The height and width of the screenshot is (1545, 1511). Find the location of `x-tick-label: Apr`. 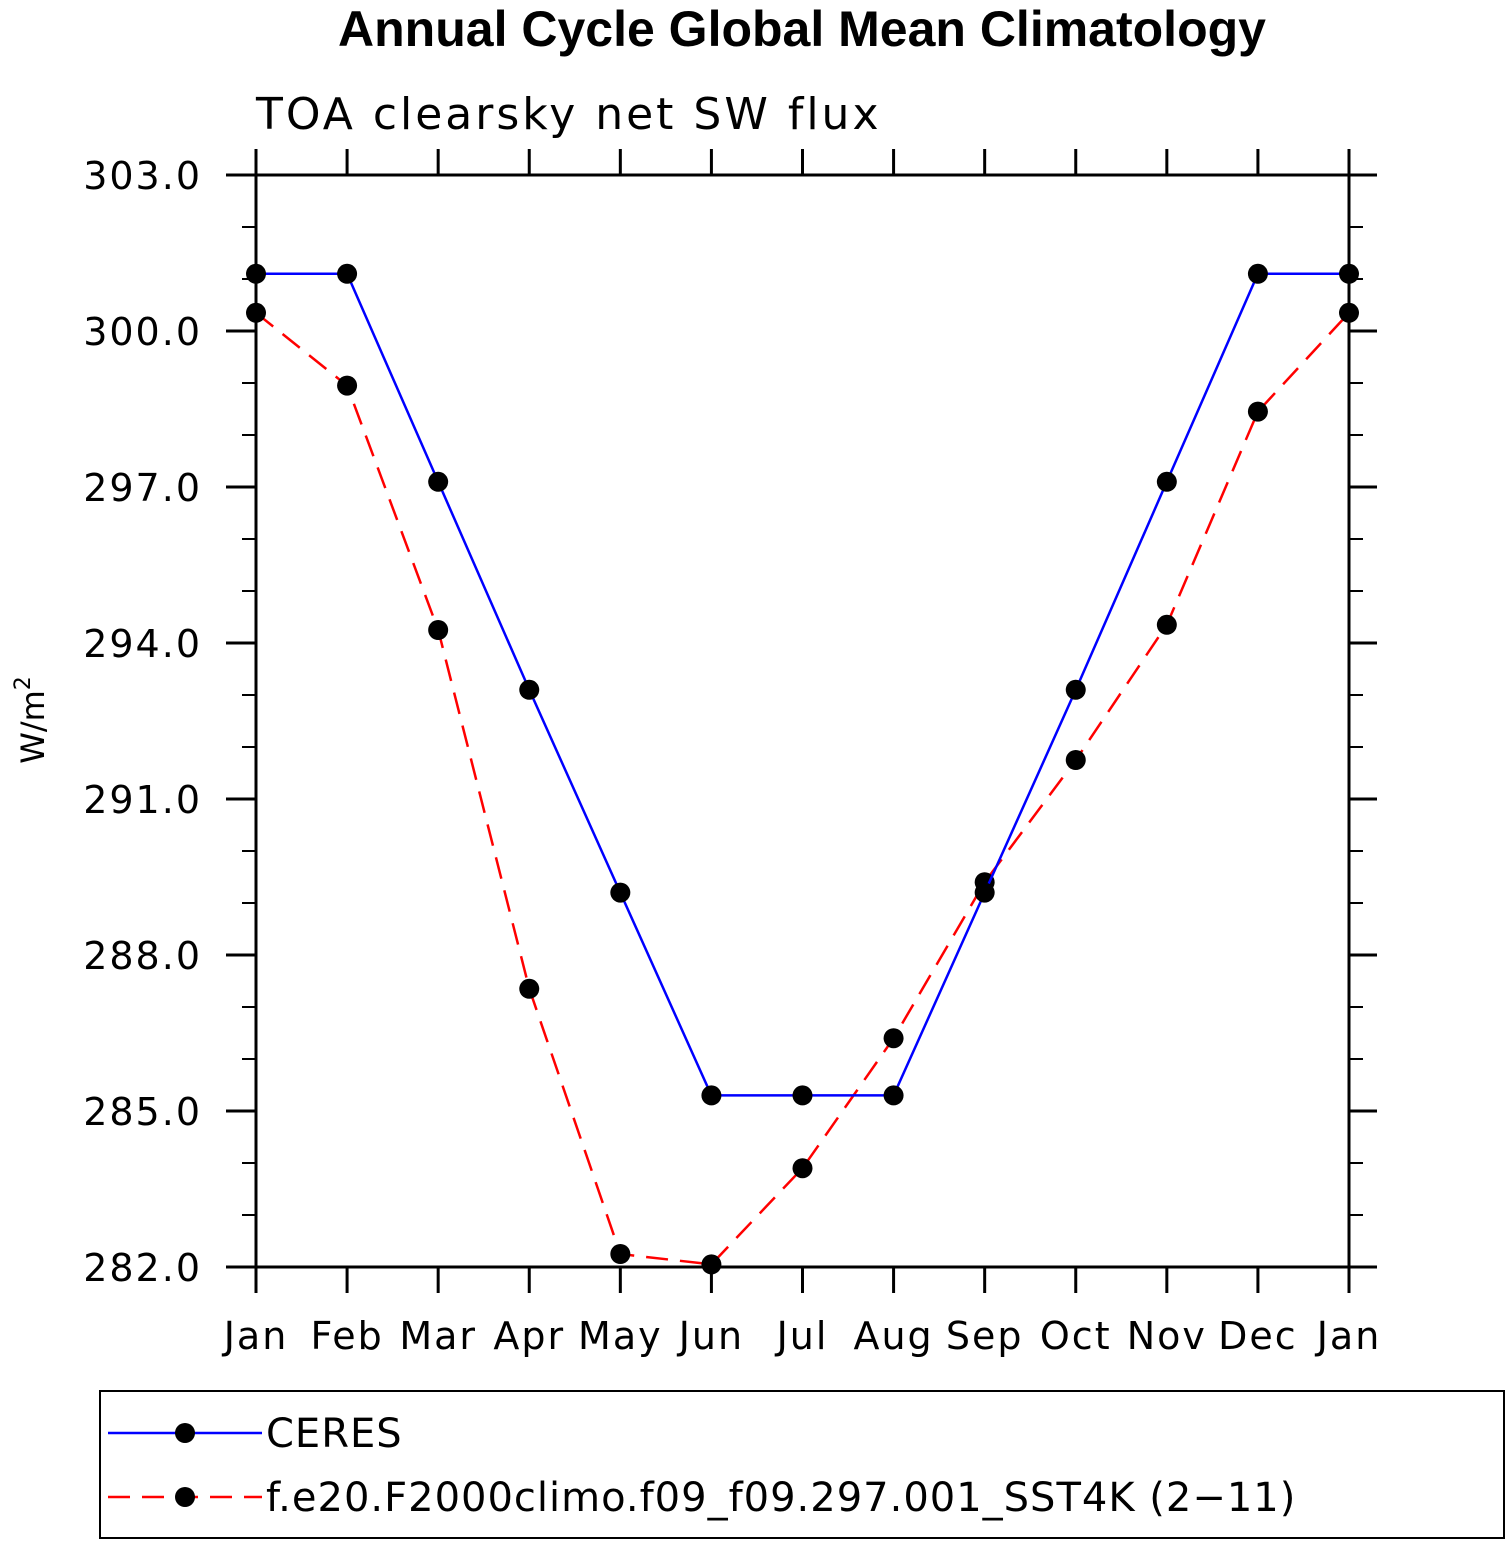

x-tick-label: Apr is located at coordinates (529, 1336).